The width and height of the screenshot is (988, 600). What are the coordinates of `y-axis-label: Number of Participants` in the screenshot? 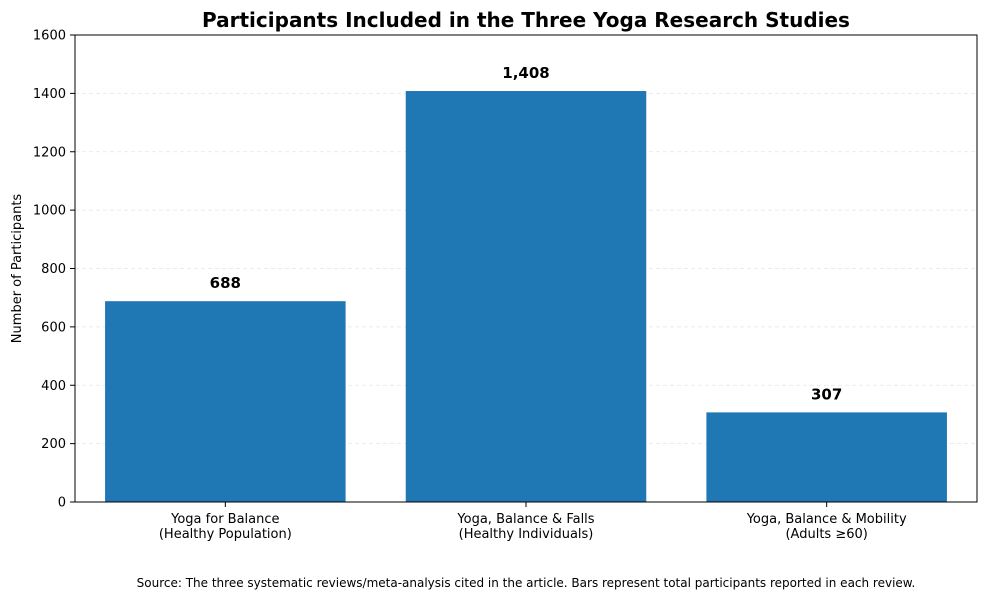 It's located at (17, 269).